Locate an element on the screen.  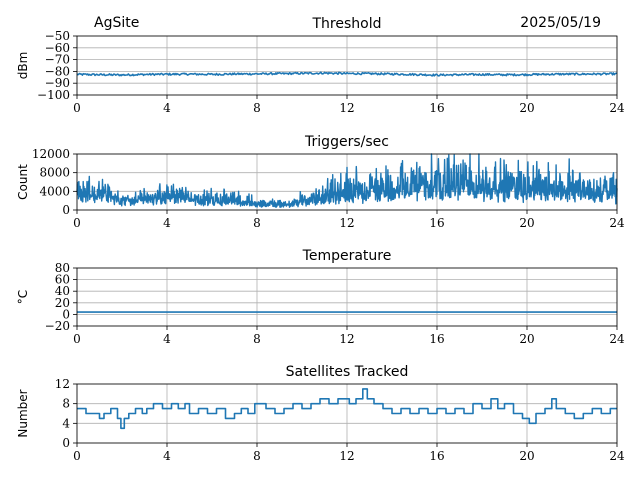
y-tick-label: 80 is located at coordinates (62, 268).